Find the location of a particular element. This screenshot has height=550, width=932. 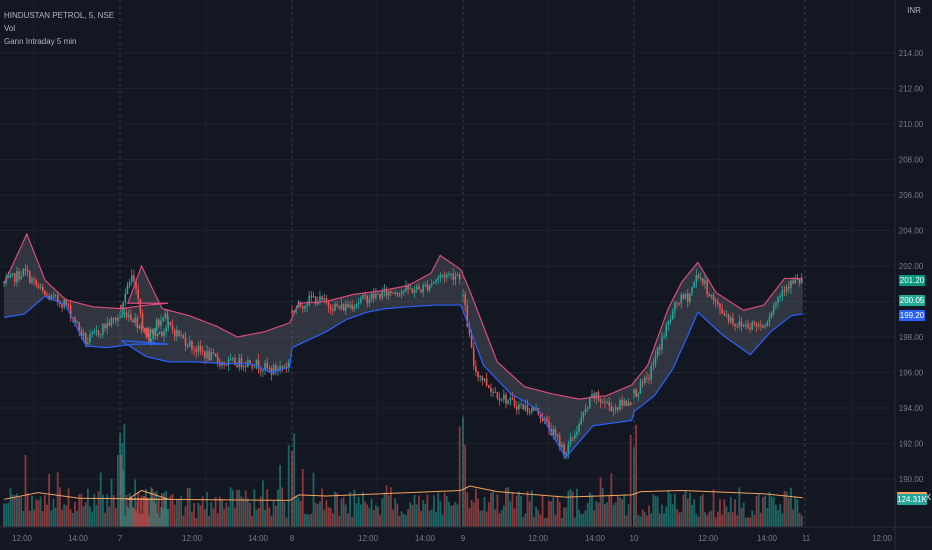

x-tick-label: 7 is located at coordinates (120, 538).